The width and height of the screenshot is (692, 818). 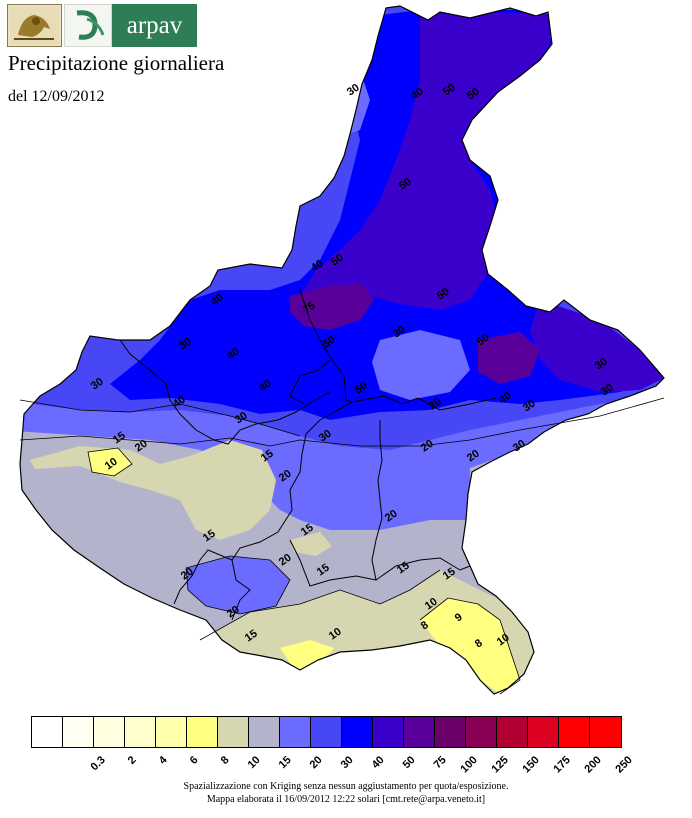 What do you see at coordinates (254, 763) in the screenshot?
I see `legend-tick-label: 10` at bounding box center [254, 763].